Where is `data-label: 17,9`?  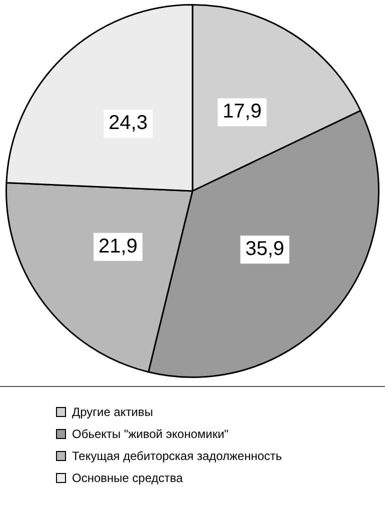
data-label: 17,9 is located at coordinates (242, 111).